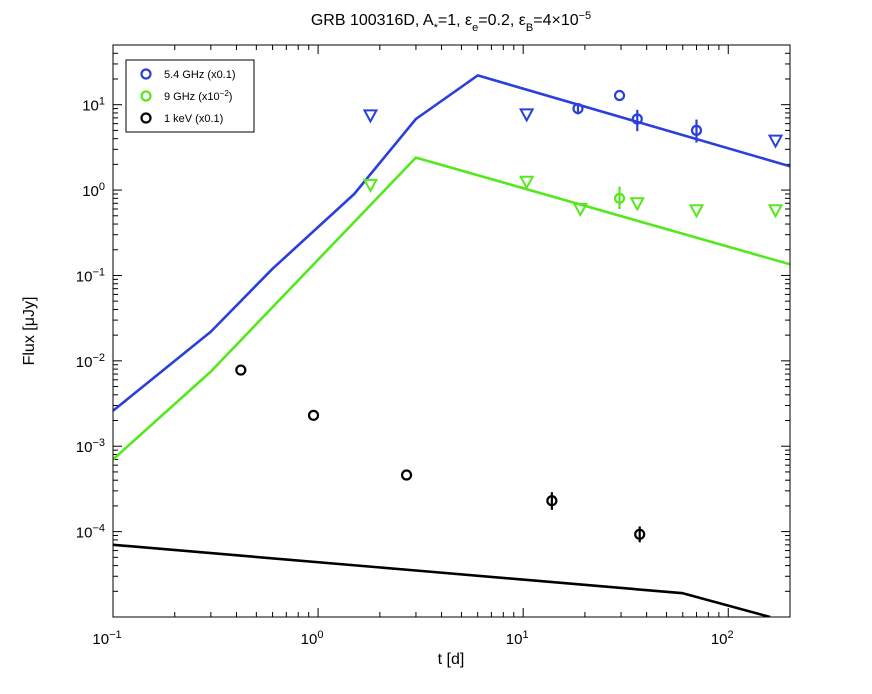 This screenshot has height=694, width=872. I want to click on legend-label: 9 GHz (x10−2), so click(198, 96).